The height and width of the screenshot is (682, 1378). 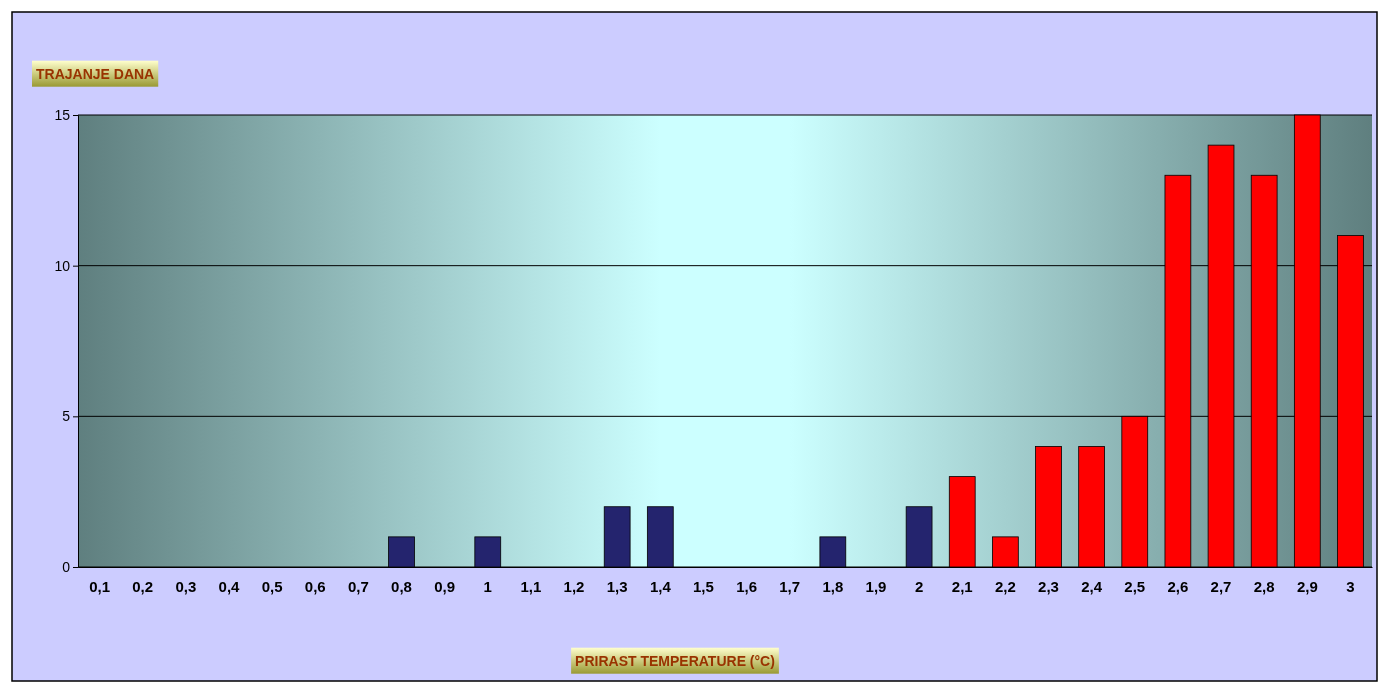 What do you see at coordinates (1264, 586) in the screenshot?
I see `x-tick-label: 2,8` at bounding box center [1264, 586].